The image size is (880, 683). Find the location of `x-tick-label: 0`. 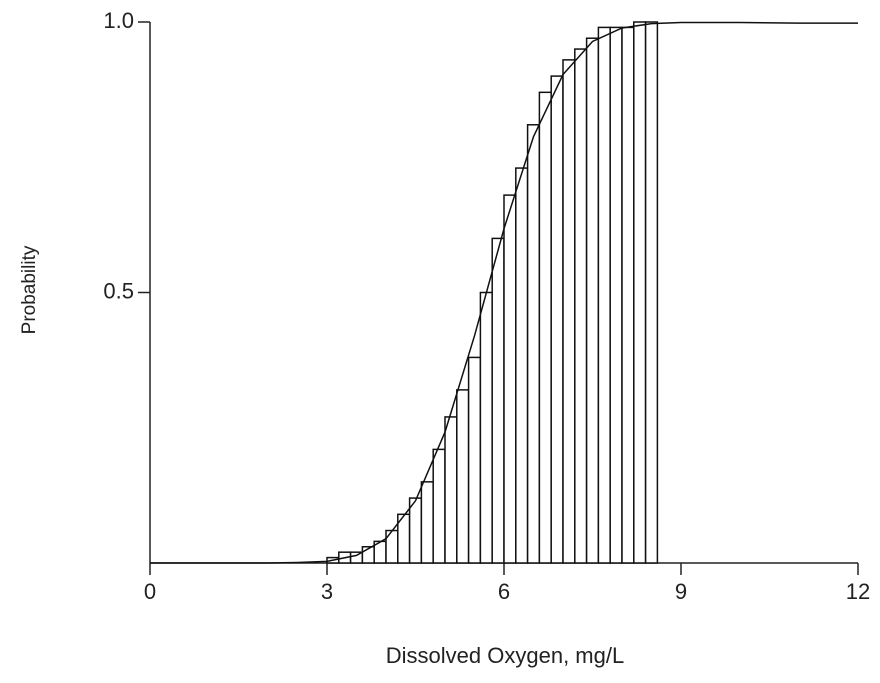

x-tick-label: 0 is located at coordinates (150, 591).